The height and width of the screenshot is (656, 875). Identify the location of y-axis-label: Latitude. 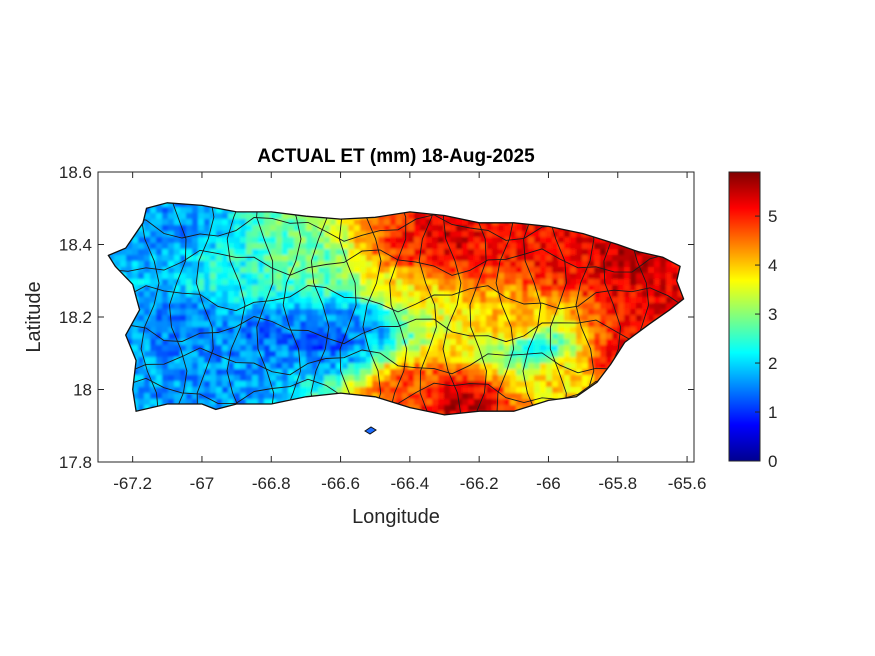
(34, 316).